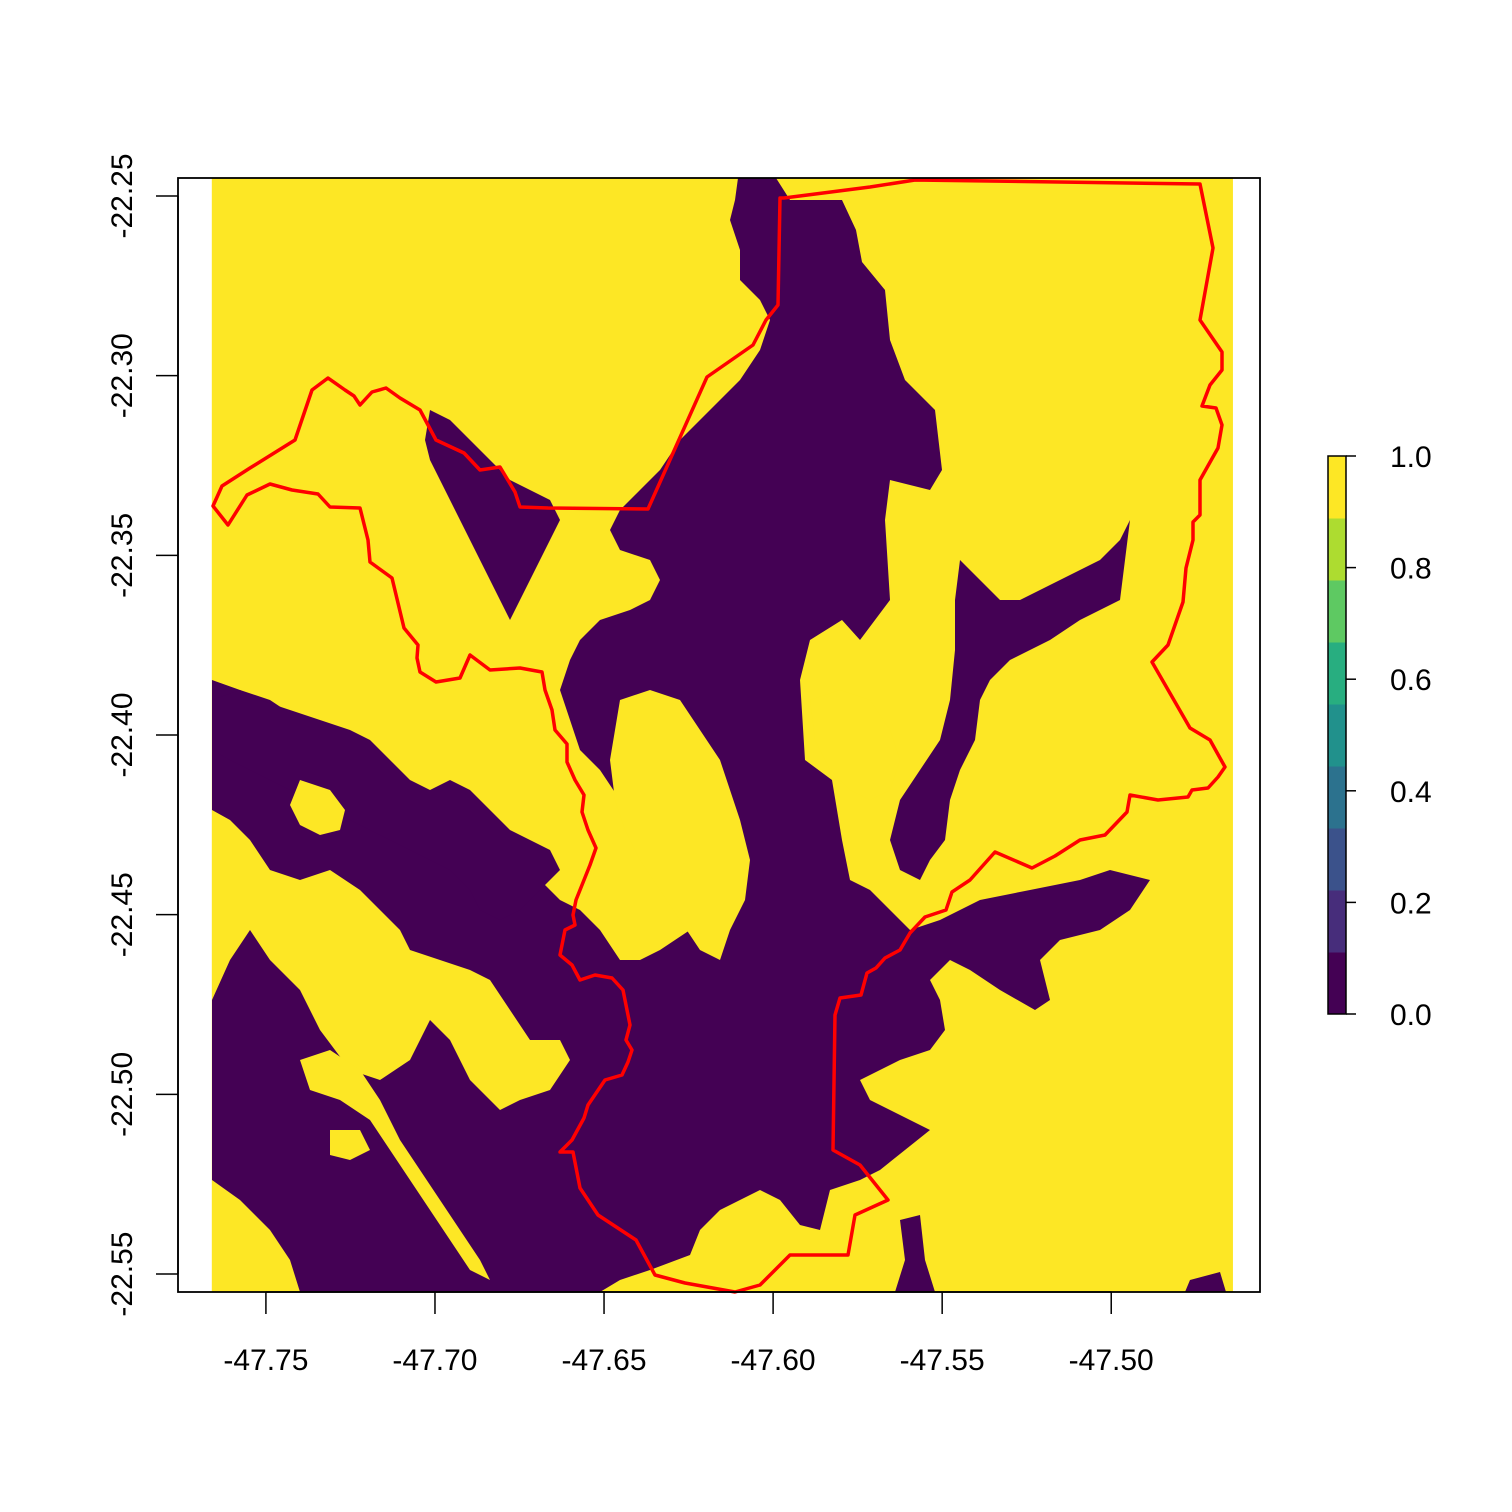 The height and width of the screenshot is (1512, 1512). Describe the element at coordinates (1010, 700) in the screenshot. I see `zero-region-eastern-arm` at that location.